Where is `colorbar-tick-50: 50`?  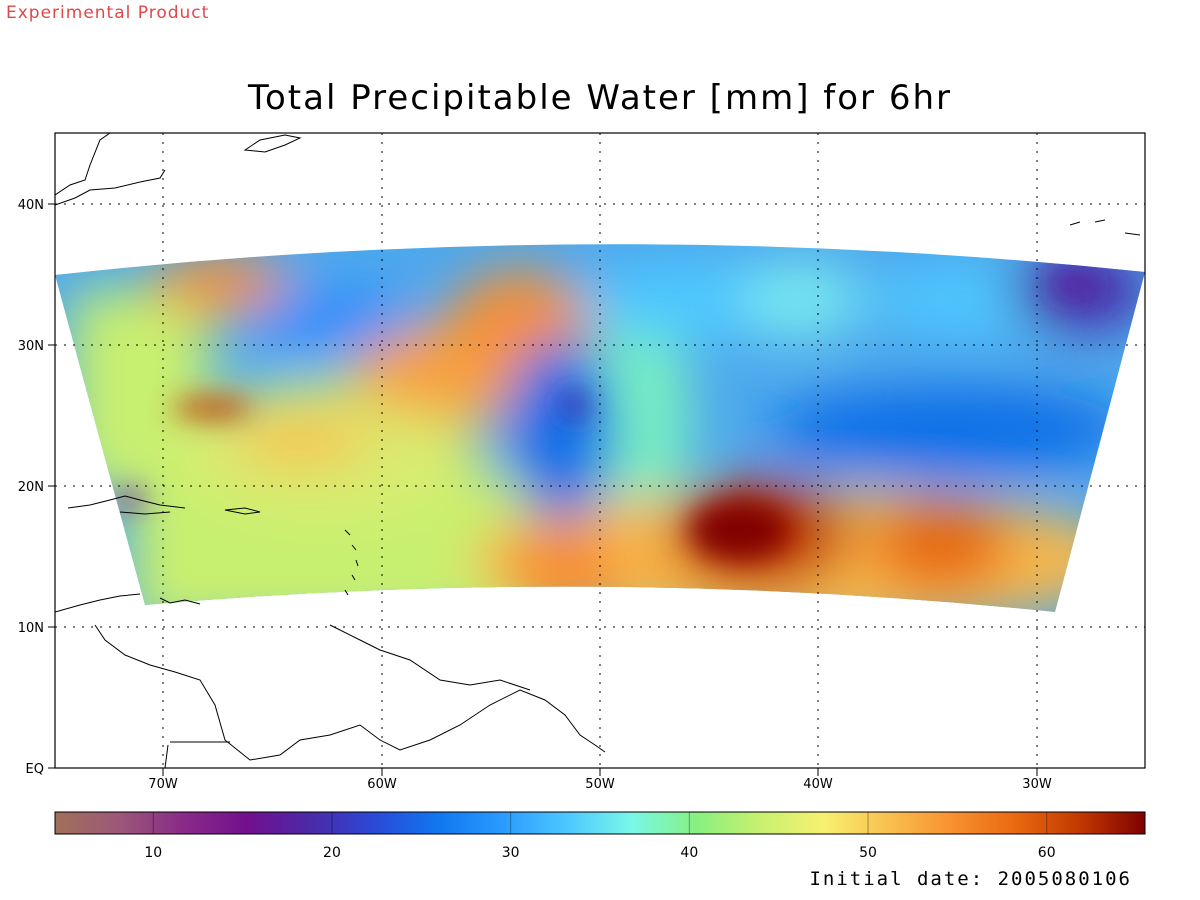
colorbar-tick-50: 50 is located at coordinates (868, 853).